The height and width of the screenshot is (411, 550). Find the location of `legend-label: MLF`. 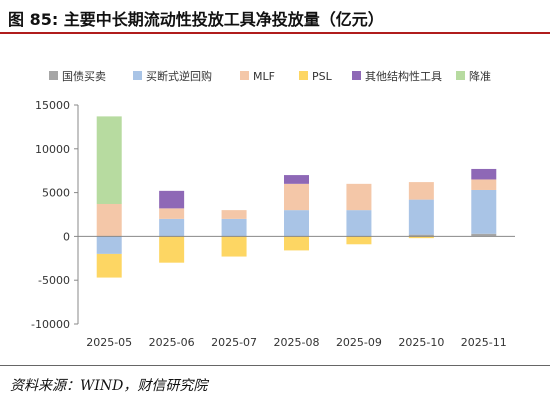

legend-label: MLF is located at coordinates (264, 76).